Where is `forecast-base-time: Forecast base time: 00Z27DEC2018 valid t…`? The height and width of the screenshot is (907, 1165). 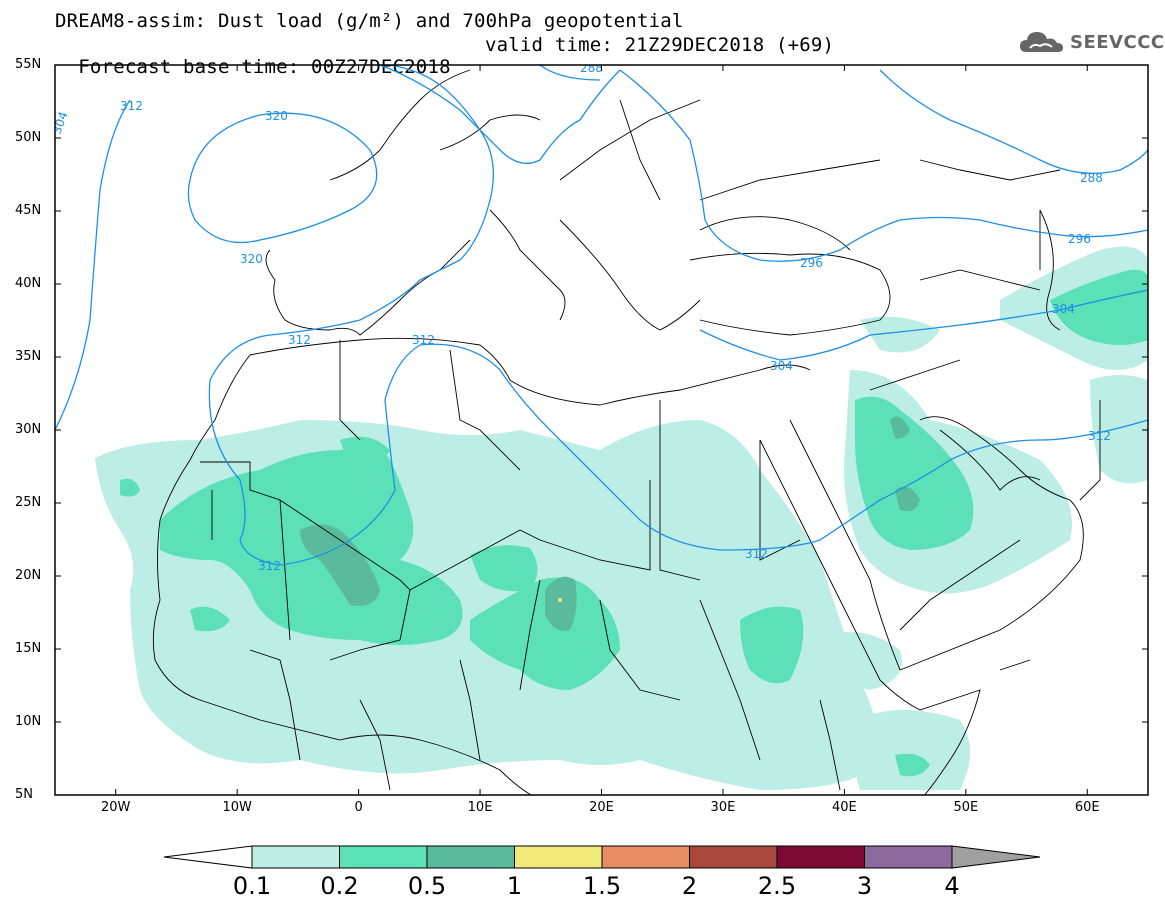
forecast-base-time: Forecast base time: 00Z27DEC2018 valid t… is located at coordinates (444, 67).